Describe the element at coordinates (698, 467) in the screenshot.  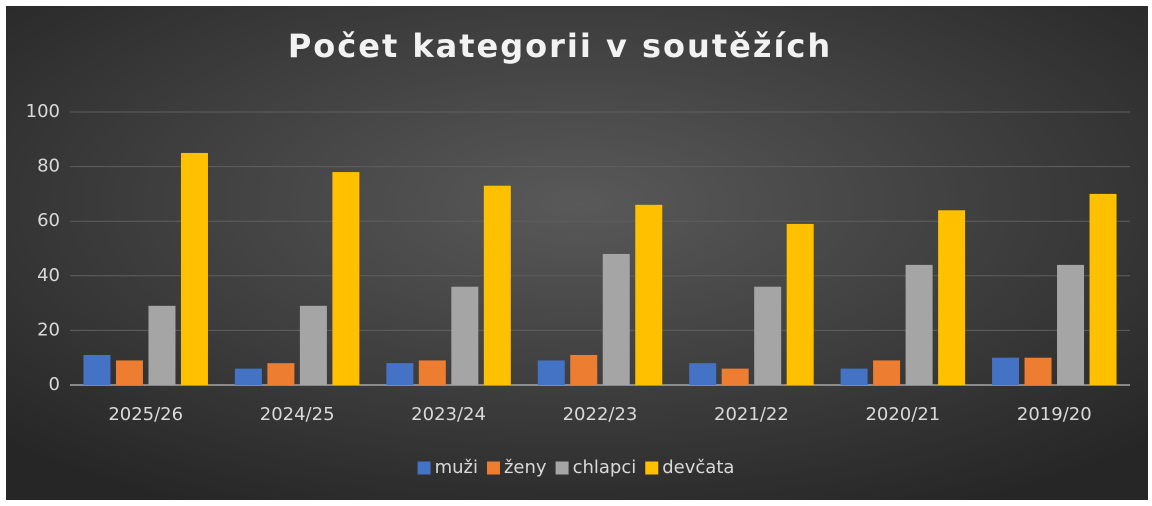
I see `legend-label: devčata` at that location.